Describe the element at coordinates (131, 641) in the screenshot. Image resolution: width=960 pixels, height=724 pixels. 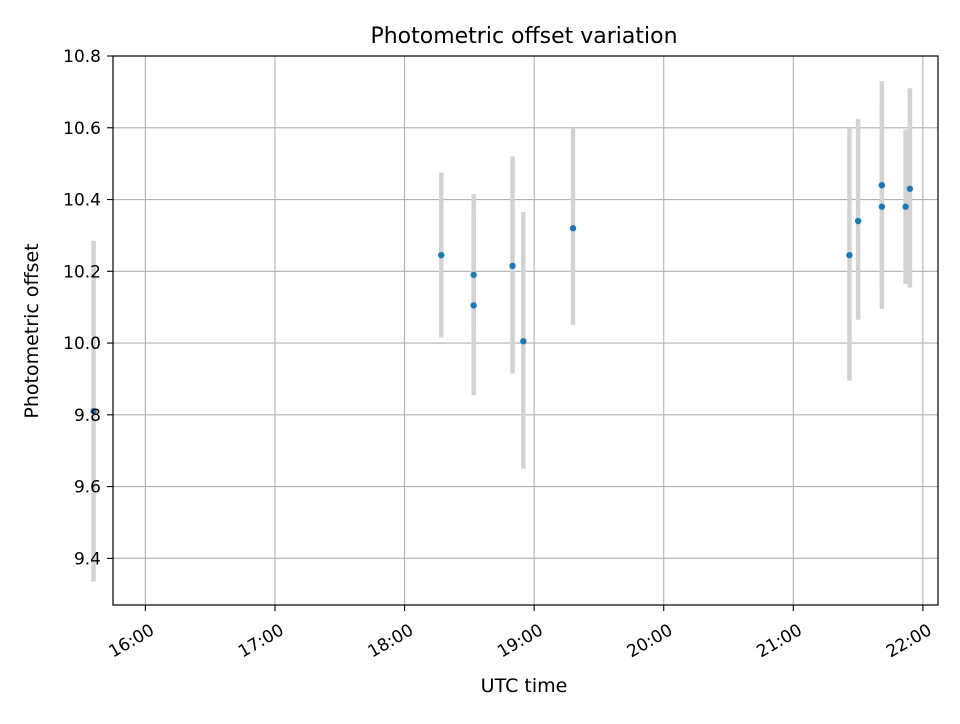
I see `x-tick-label: 16:00` at that location.